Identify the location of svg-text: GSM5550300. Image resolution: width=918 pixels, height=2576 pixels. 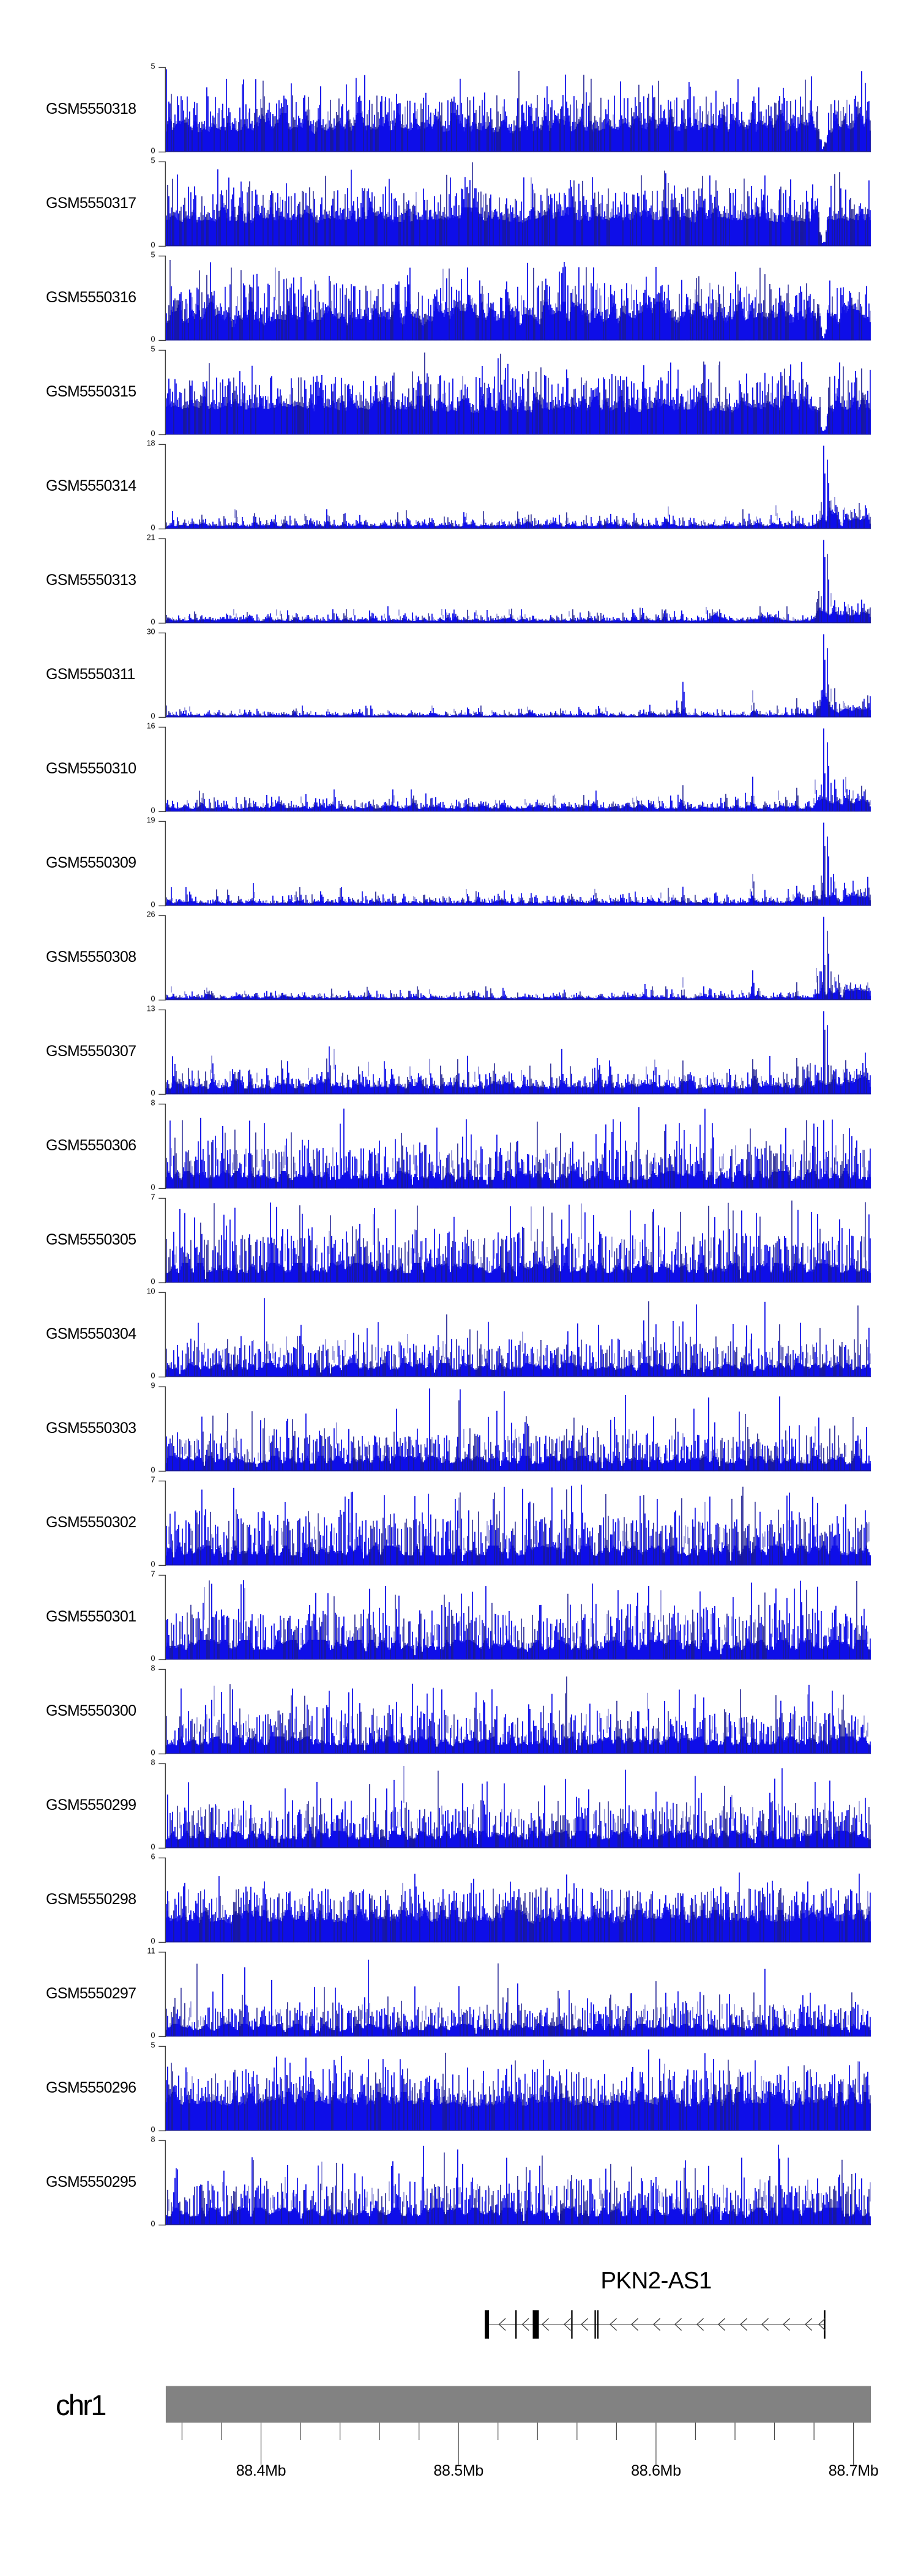
(91, 1711).